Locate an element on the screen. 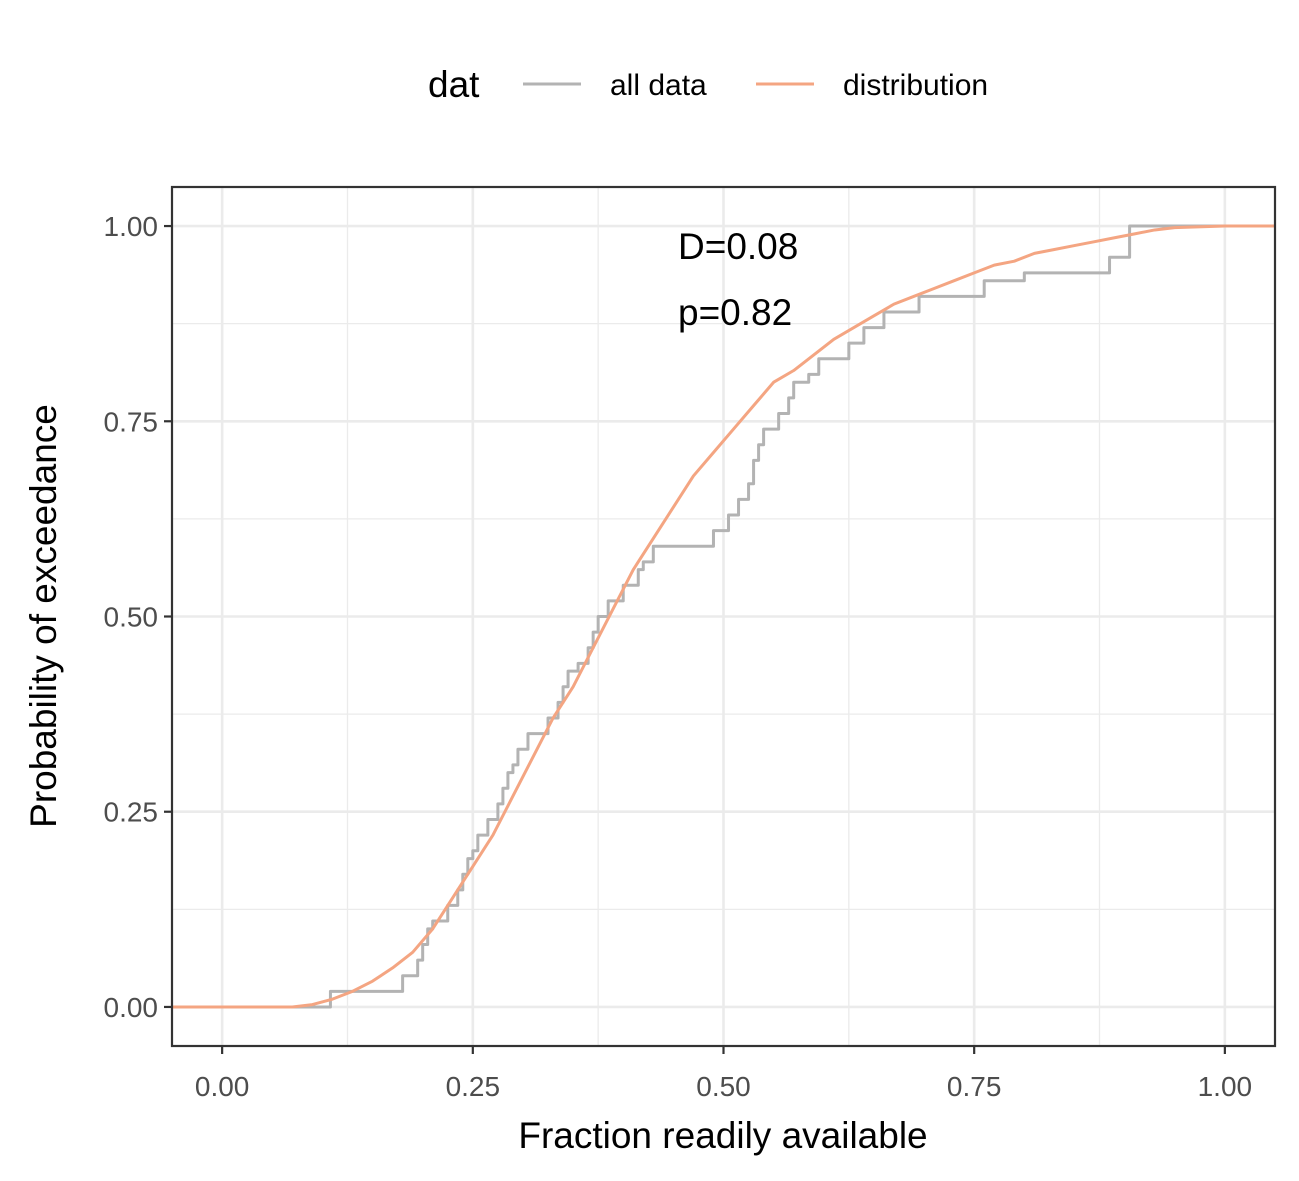 The height and width of the screenshot is (1181, 1299). legend-title: dat is located at coordinates (454, 84).